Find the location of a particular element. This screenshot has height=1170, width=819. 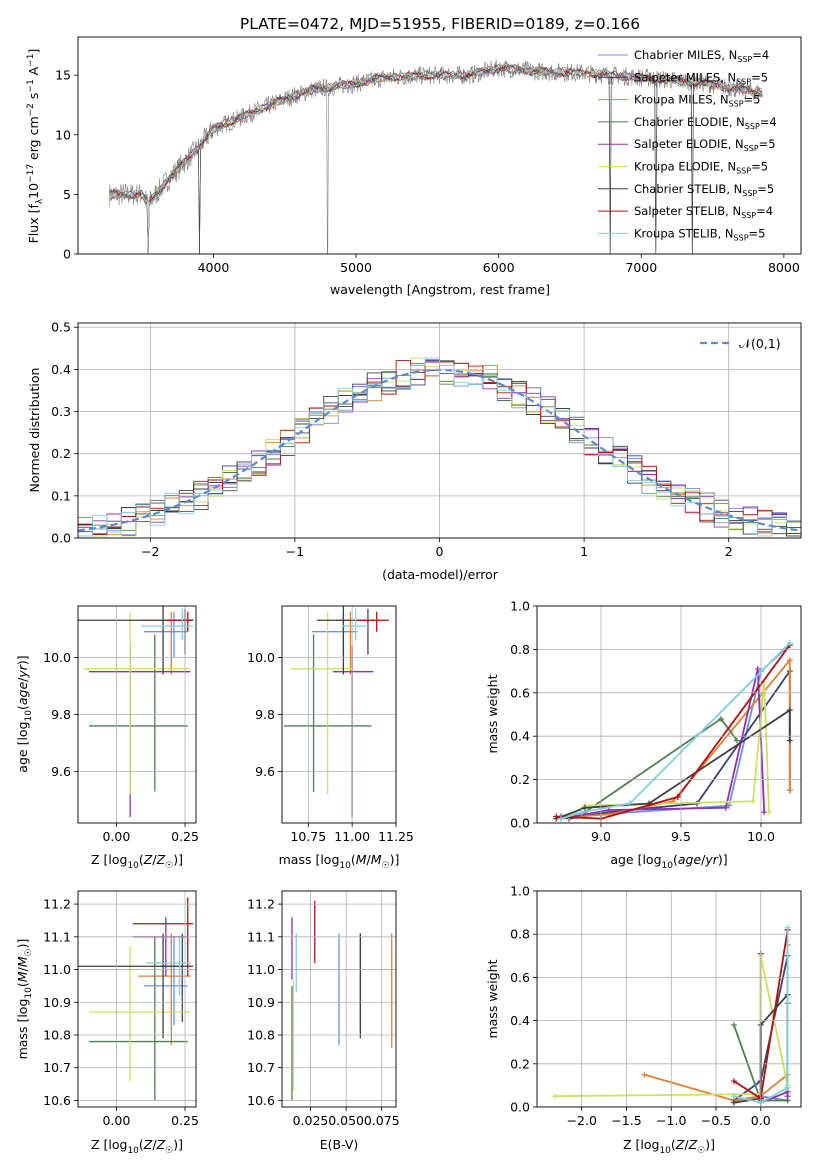

x-tick-label: −1 is located at coordinates (295, 551).